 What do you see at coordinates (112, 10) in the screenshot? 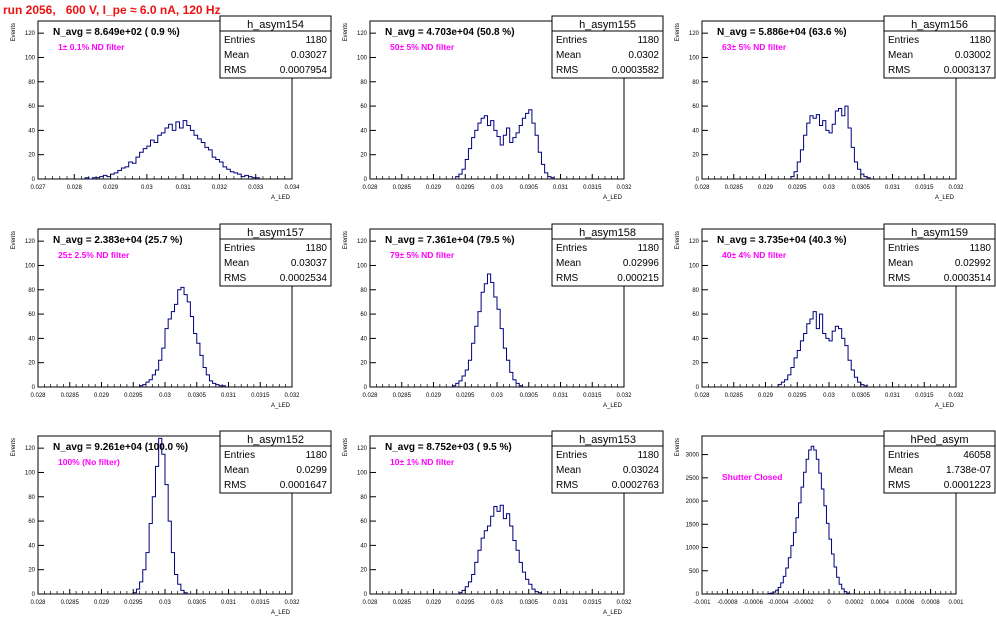
I see `run-title: run 2056, 600 V, I_pe ≈ 6.0 nA, 120 Hz` at bounding box center [112, 10].